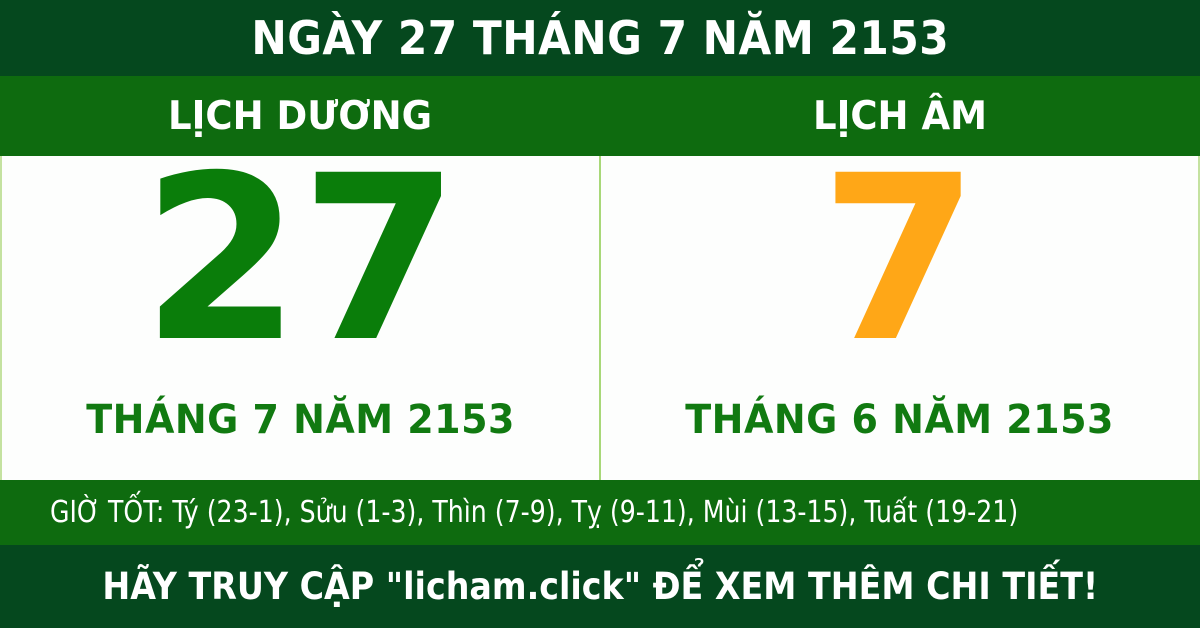 The width and height of the screenshot is (1200, 628). I want to click on solar-calendar-label: LỊCH DƯƠNG, so click(300, 116).